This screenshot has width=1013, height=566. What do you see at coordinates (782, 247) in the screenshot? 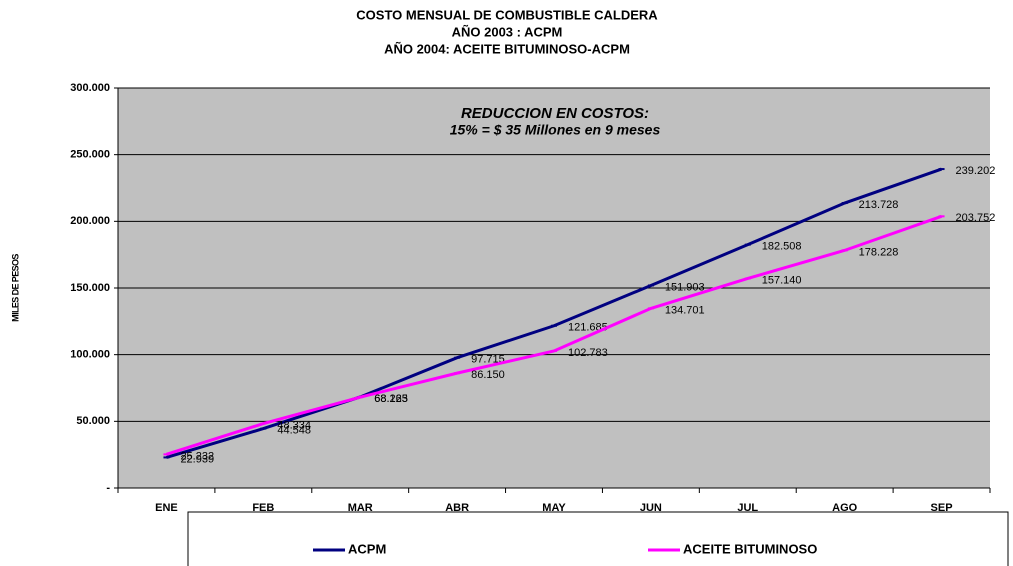
I see `data-label: 182.508` at bounding box center [782, 247].